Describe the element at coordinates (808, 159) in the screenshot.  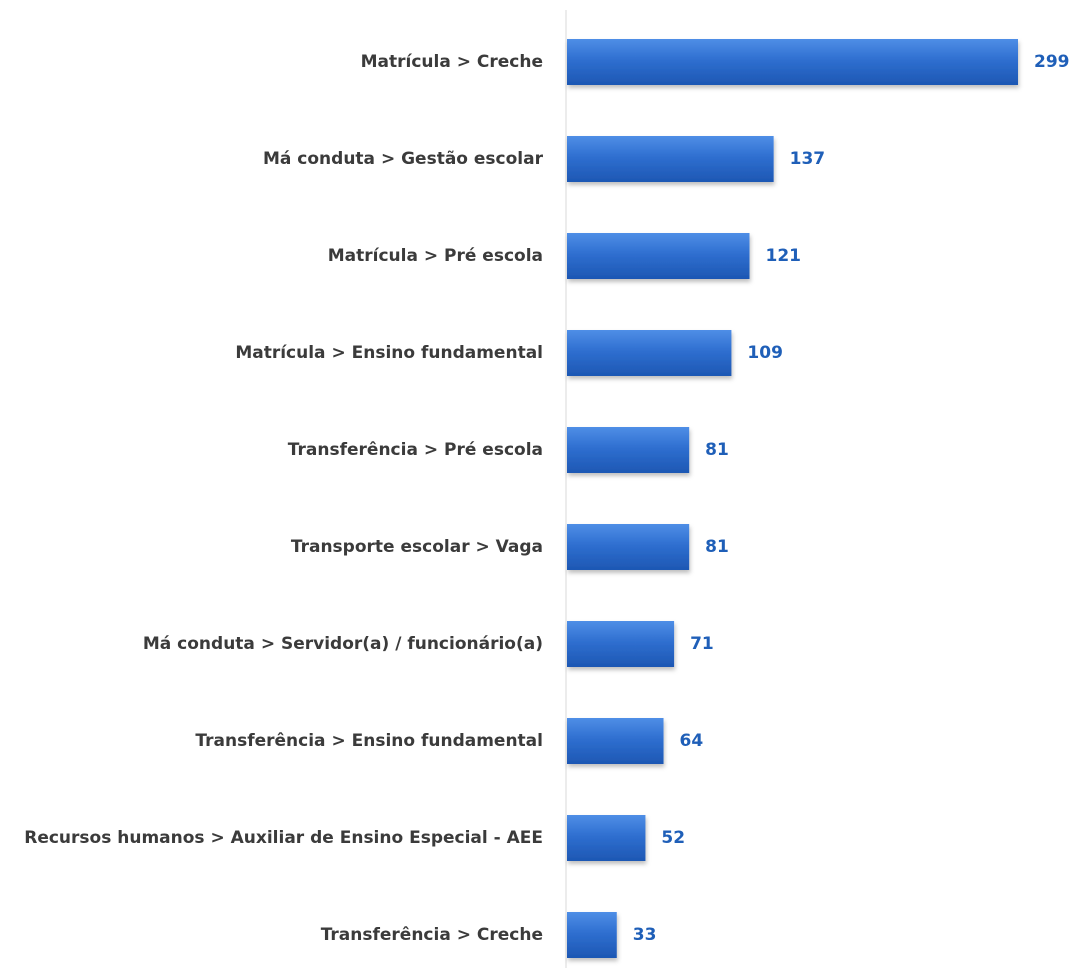
I see `value-label: 137` at that location.